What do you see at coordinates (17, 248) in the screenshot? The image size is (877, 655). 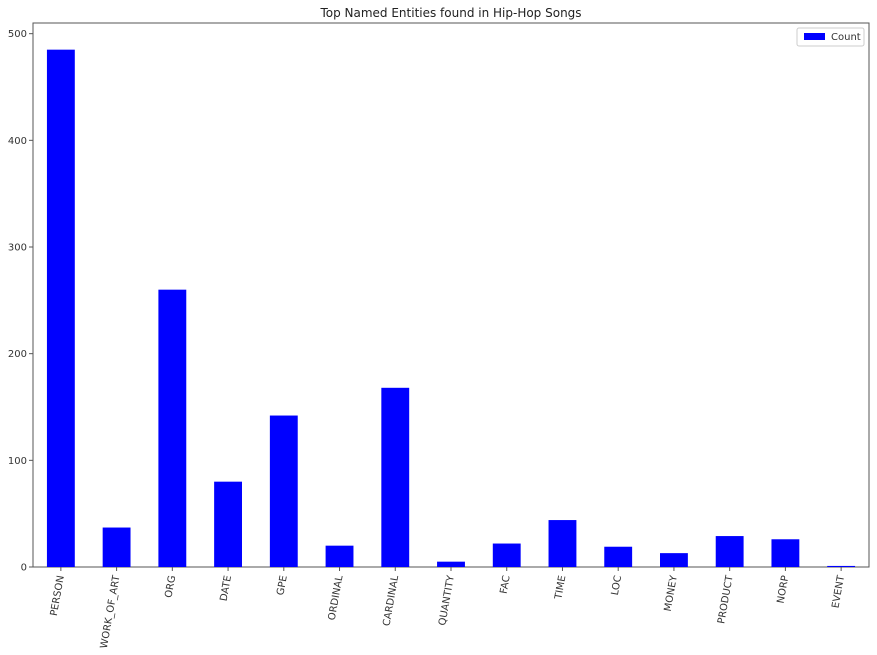 I see `y-tick-label: 300` at bounding box center [17, 248].